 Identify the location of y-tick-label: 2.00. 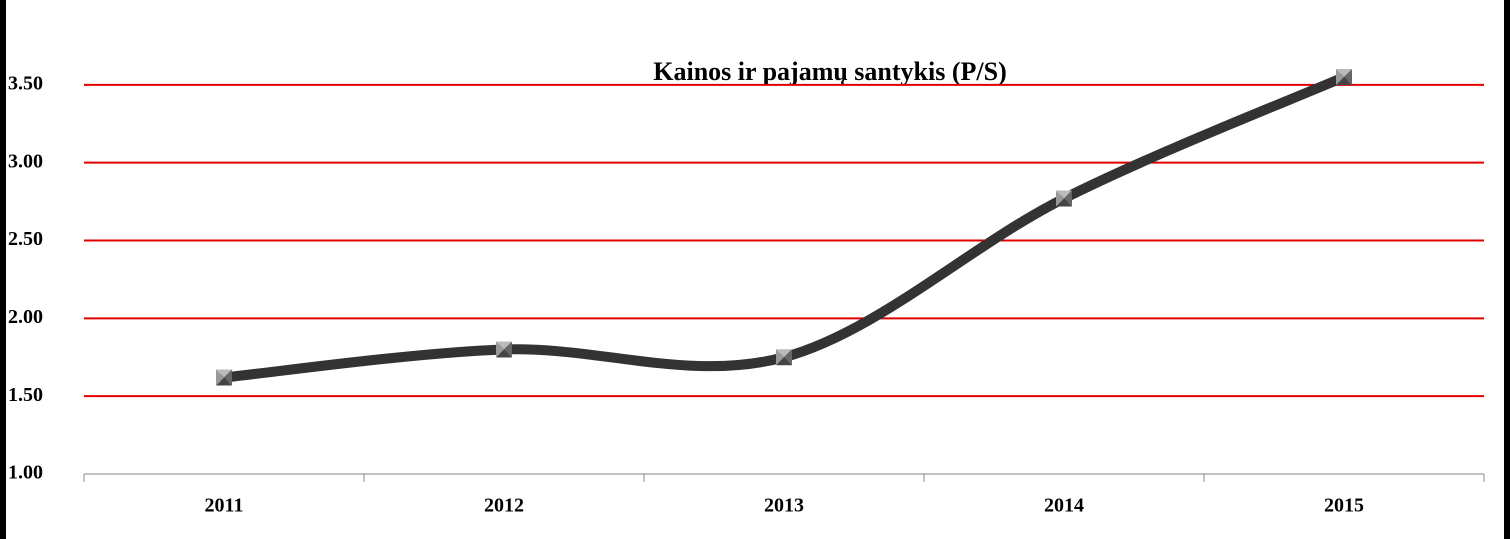
(25, 317).